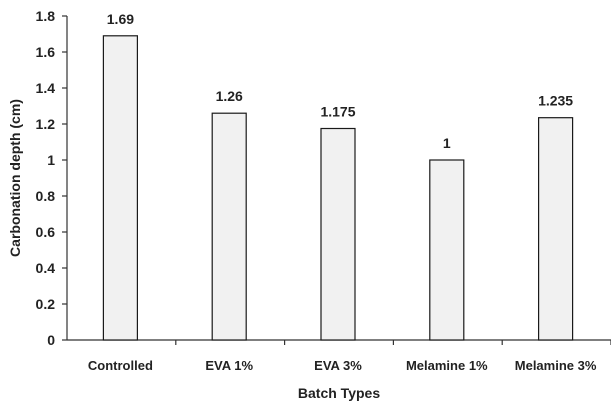  I want to click on bar-data-label: 1.26, so click(229, 96).